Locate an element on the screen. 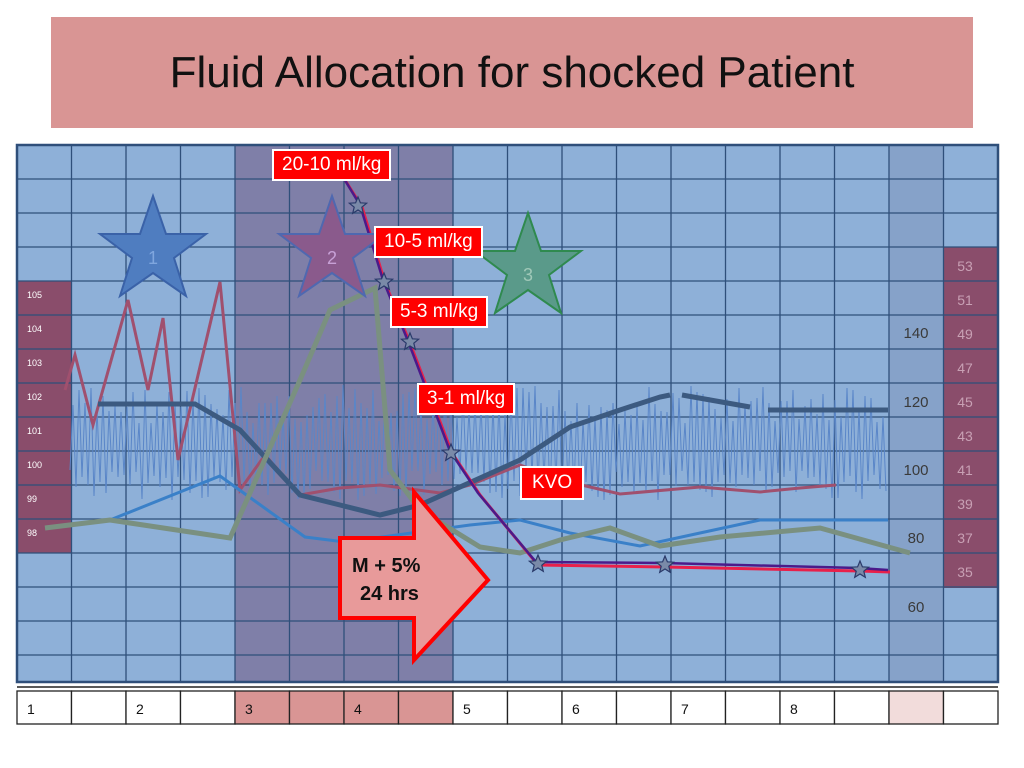 The height and width of the screenshot is (768, 1024). right-scale-outer-label: 51 is located at coordinates (965, 300).